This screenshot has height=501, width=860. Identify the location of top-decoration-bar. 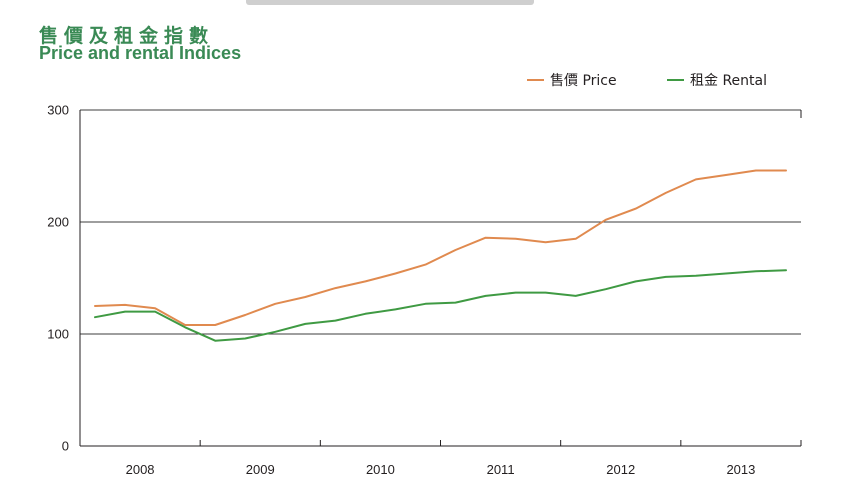
(390, 2).